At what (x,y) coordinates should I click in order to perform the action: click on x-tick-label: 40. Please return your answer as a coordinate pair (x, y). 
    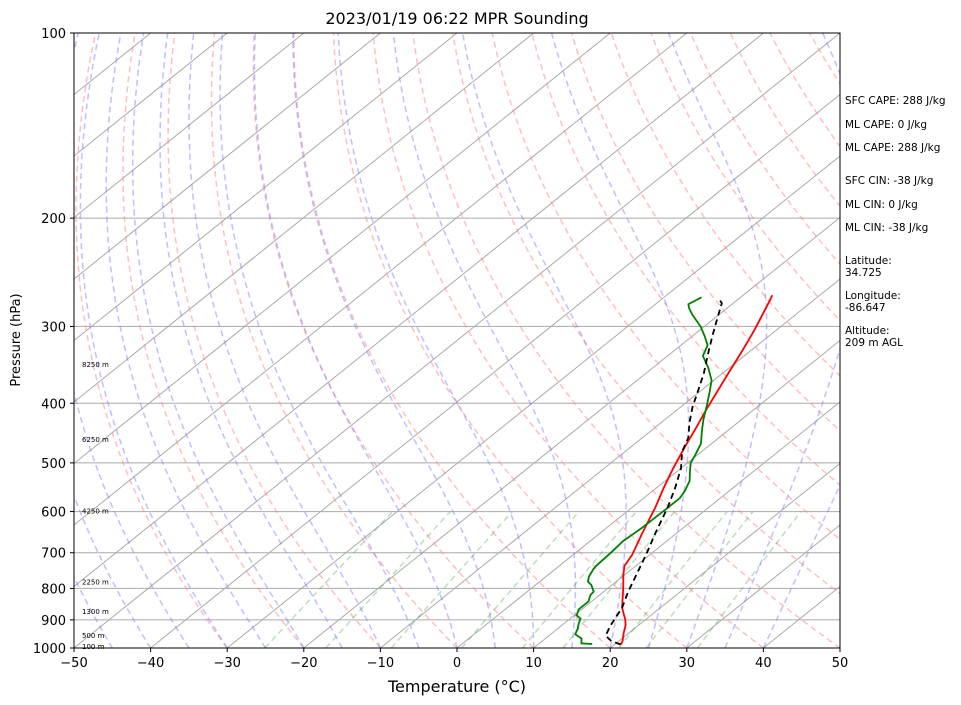
    Looking at the image, I should click on (763, 663).